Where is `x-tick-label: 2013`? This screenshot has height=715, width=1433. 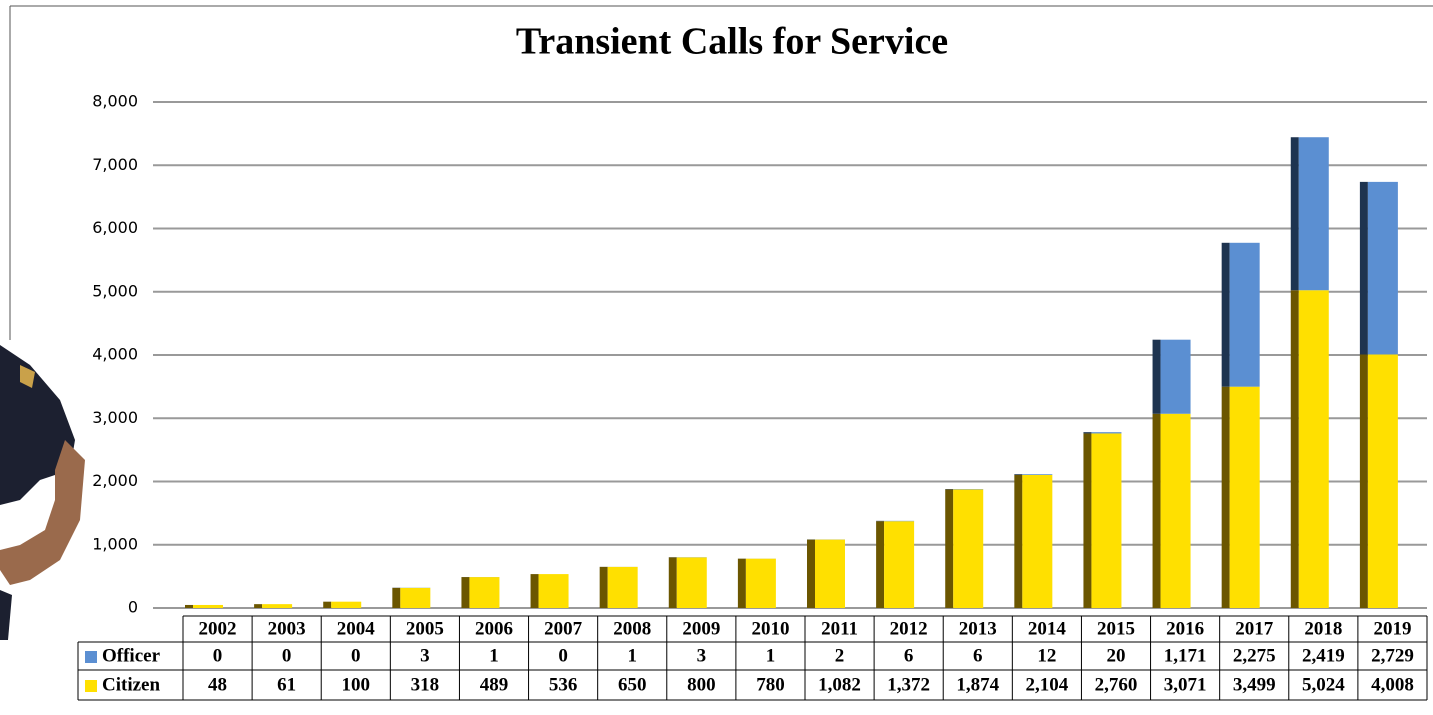
x-tick-label: 2013 is located at coordinates (978, 628).